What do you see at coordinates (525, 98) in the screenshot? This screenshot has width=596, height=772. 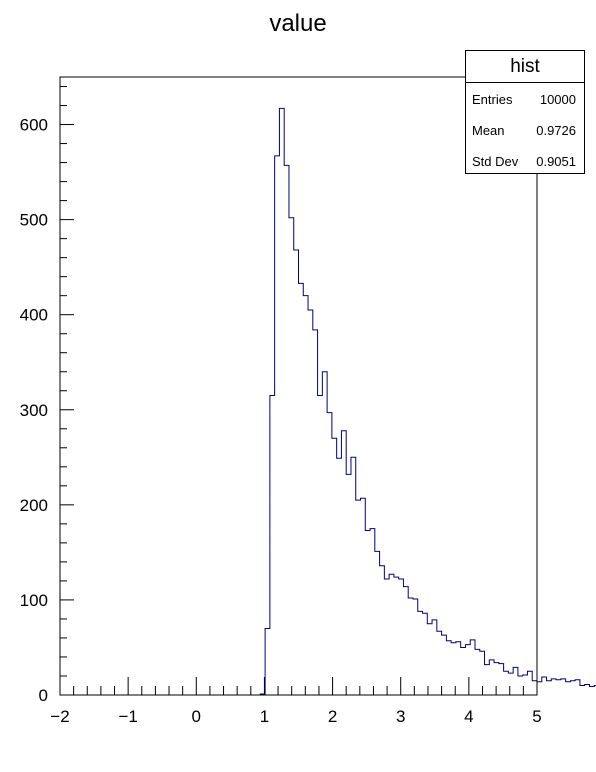 I see `stats-row-entries: Entries 10000` at bounding box center [525, 98].